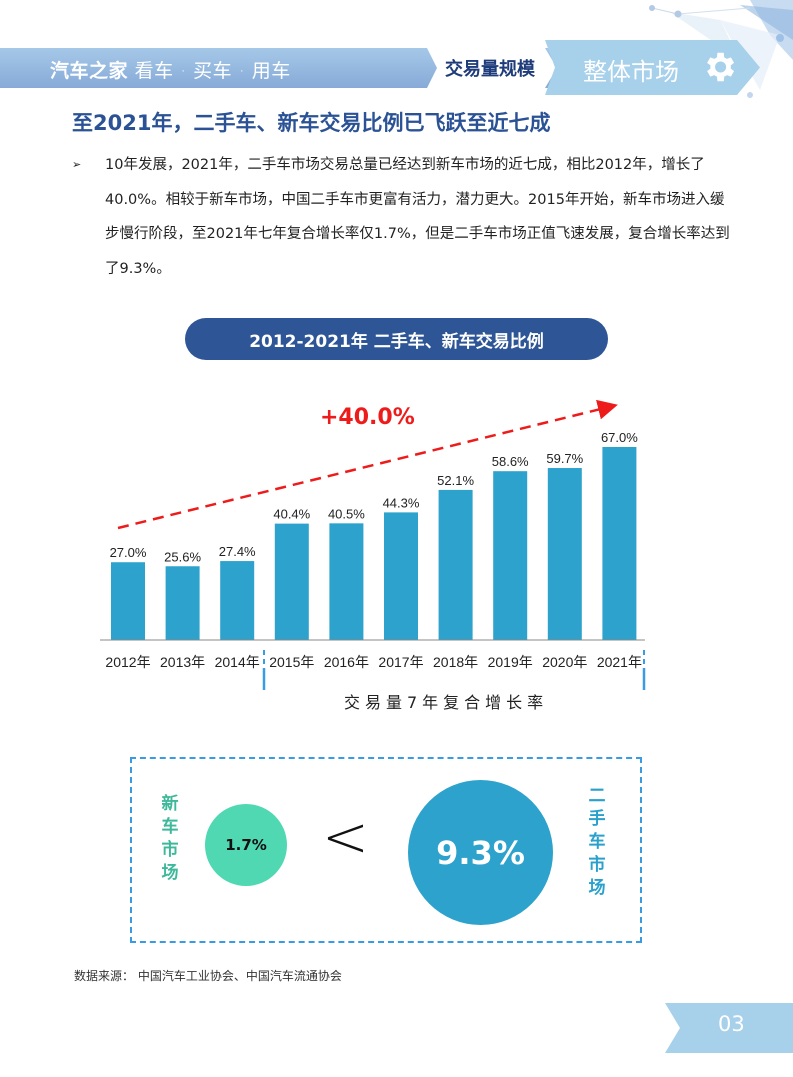  Describe the element at coordinates (455, 480) in the screenshot. I see `bar-value-label: 52.1%` at that location.